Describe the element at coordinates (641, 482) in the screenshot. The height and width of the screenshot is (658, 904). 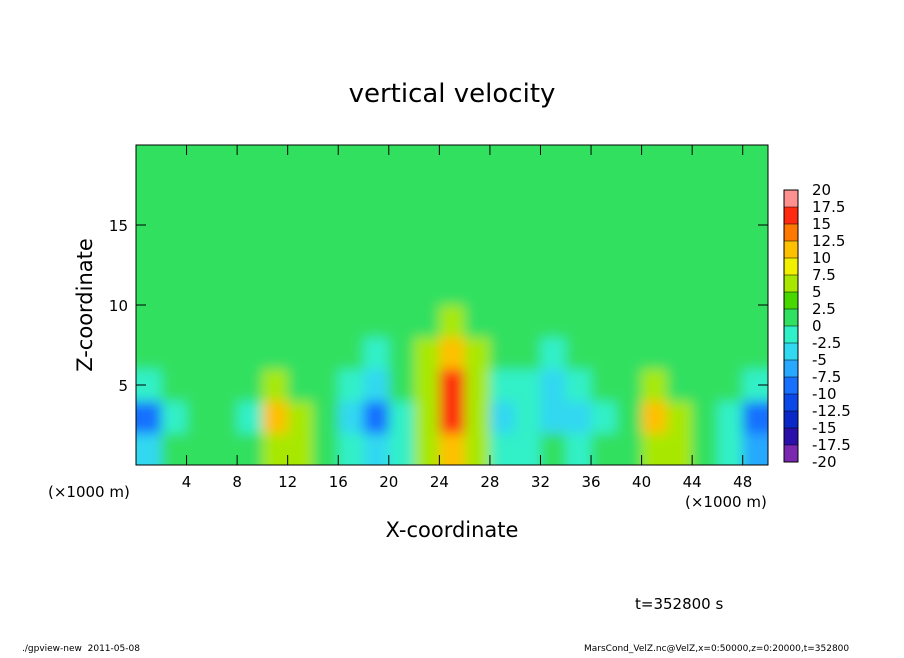
I see `x-tick-label: 40` at that location.